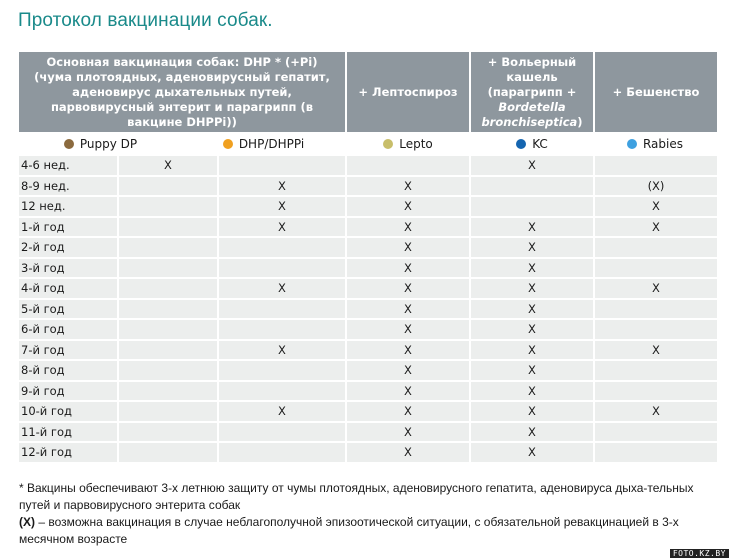 The height and width of the screenshot is (560, 733). I want to click on age-cell: 4-й год, so click(69, 288).